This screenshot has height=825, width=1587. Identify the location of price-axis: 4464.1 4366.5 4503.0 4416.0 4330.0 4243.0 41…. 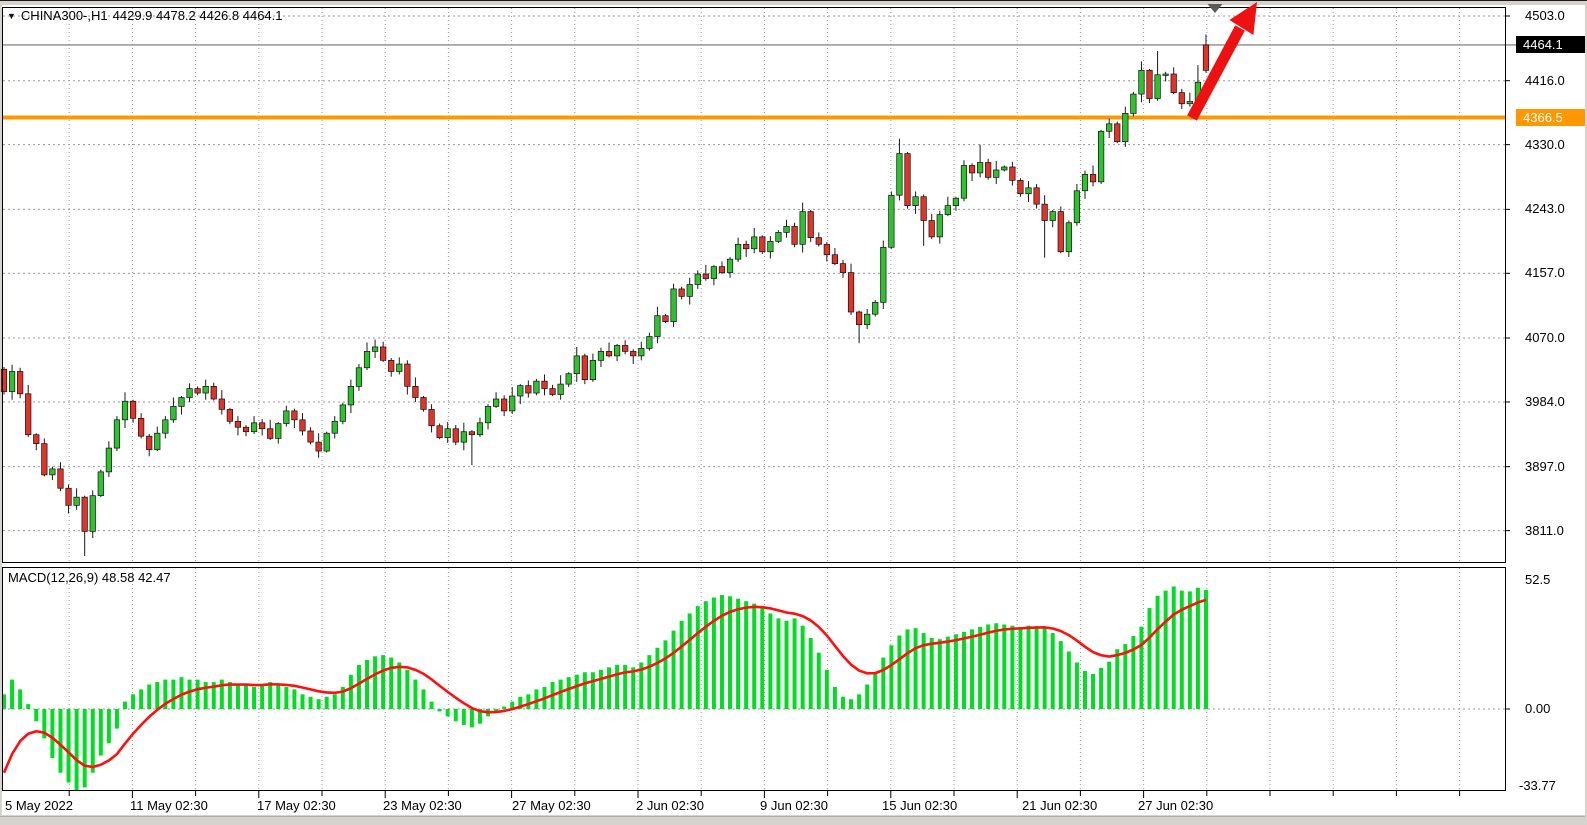
(1546, 408).